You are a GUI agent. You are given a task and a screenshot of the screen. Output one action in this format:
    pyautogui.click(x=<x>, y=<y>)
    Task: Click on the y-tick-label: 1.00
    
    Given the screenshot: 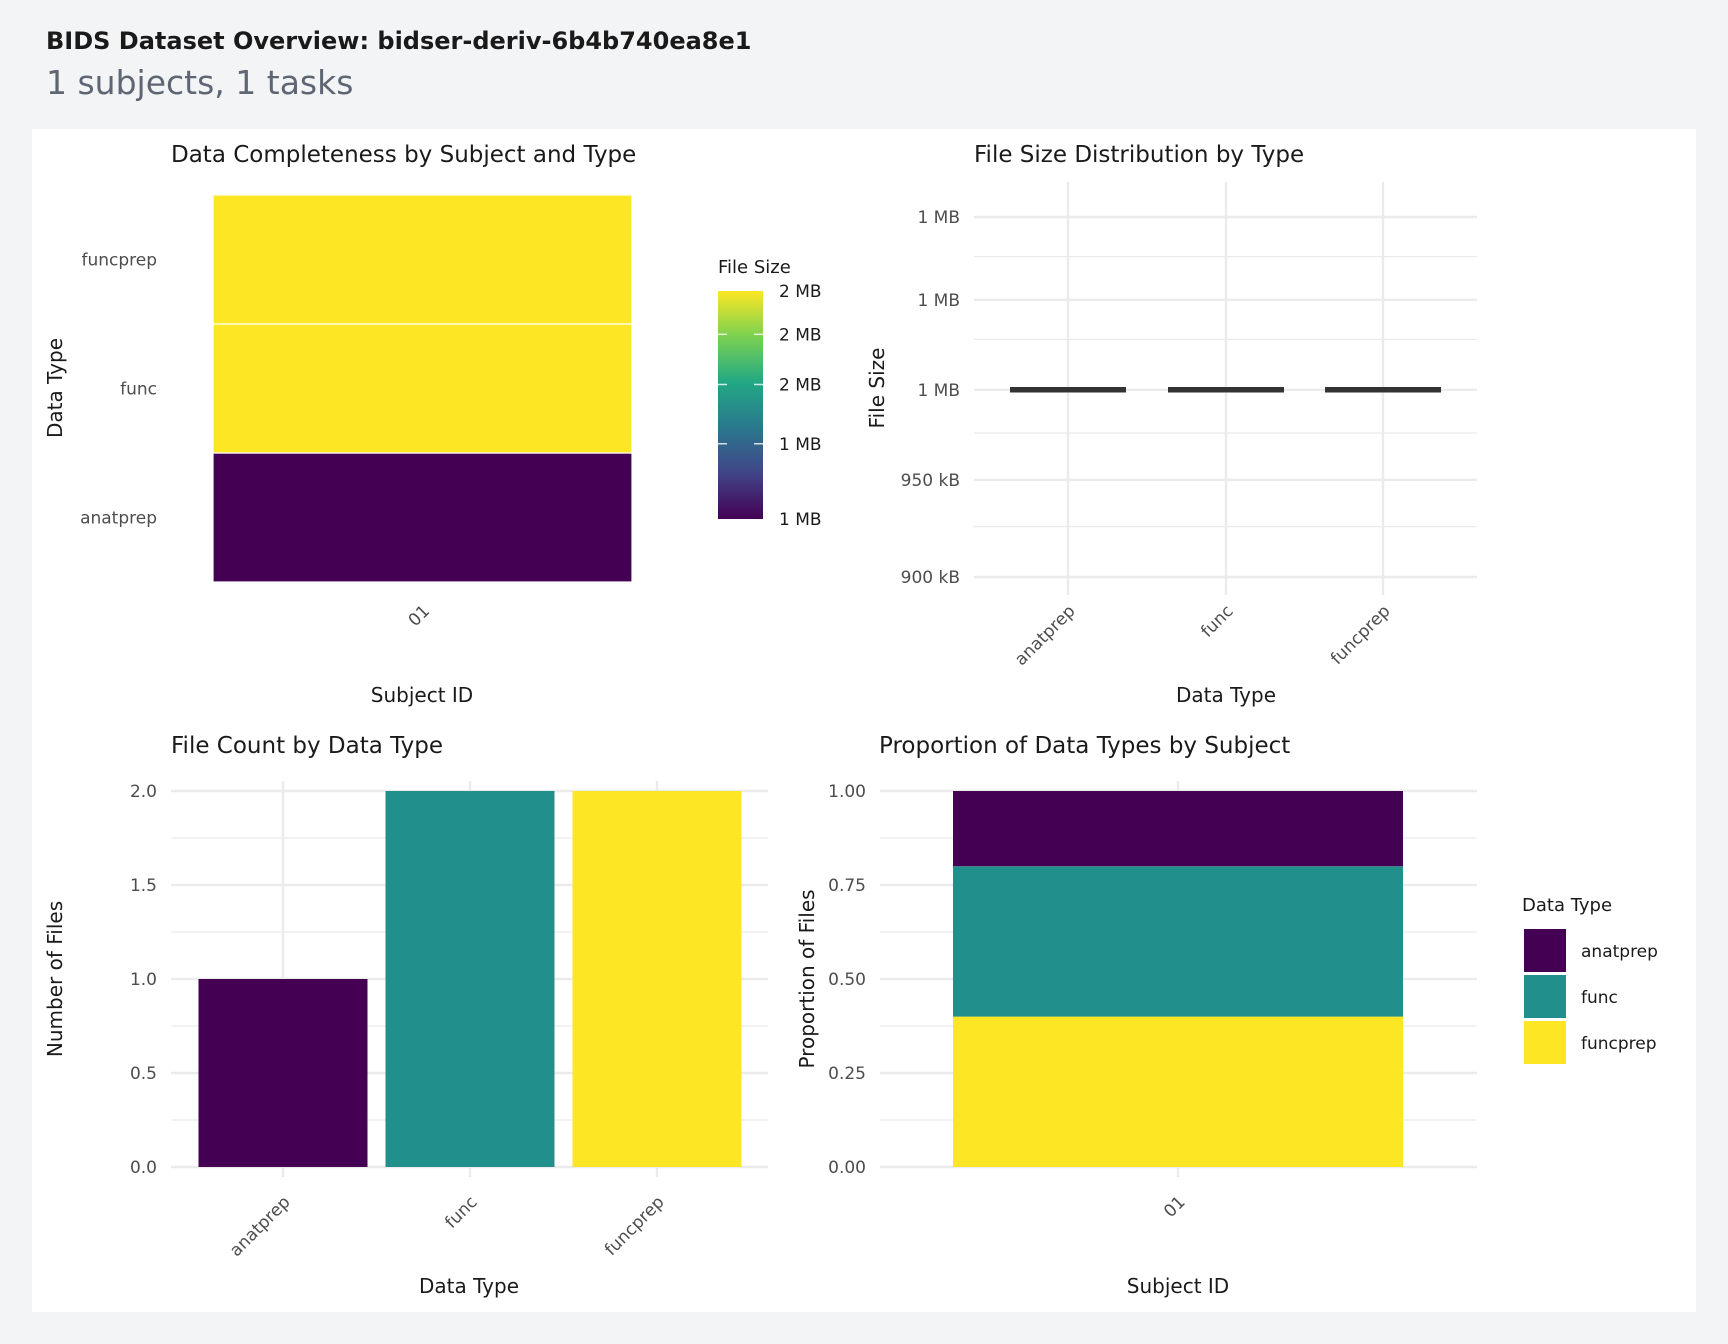 What is the action you would take?
    pyautogui.click(x=847, y=792)
    